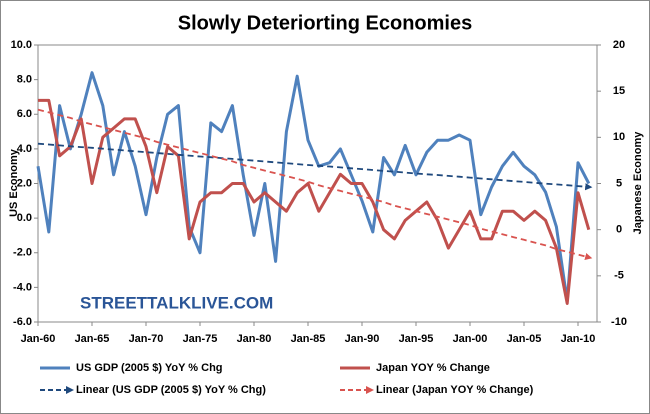  I want to click on x-tick-label: Jan-05, so click(524, 339).